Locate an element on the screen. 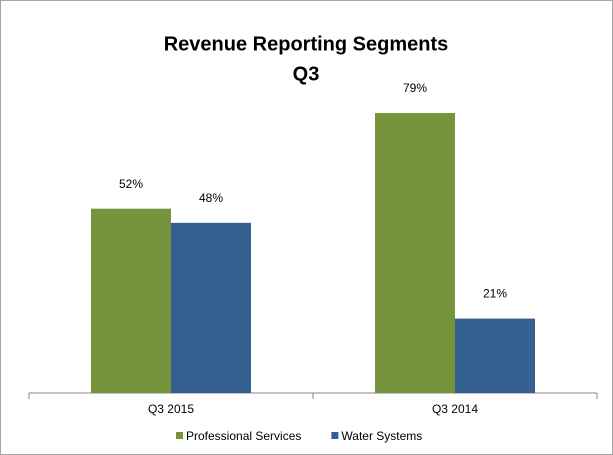  data-label: 48% is located at coordinates (211, 198).